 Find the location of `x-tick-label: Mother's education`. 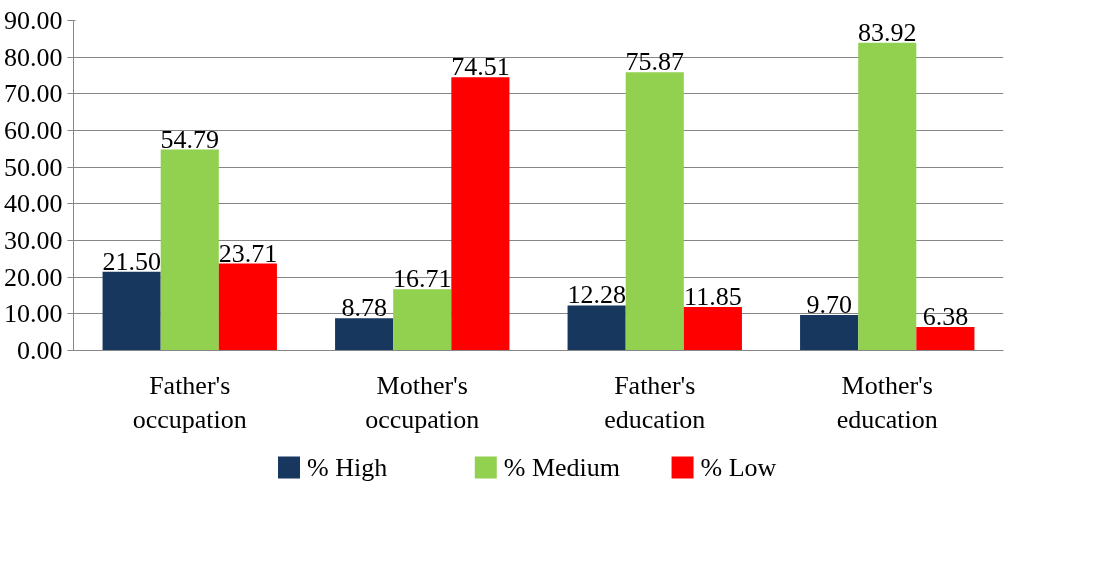

x-tick-label: Mother's education is located at coordinates (887, 402).